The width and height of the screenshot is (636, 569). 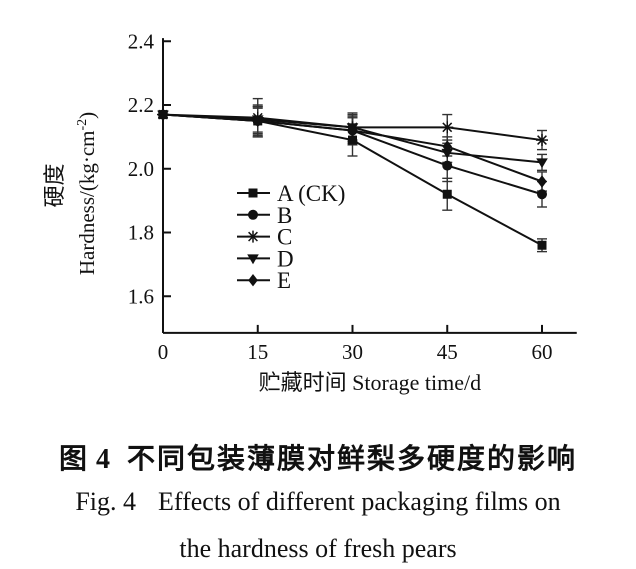 What do you see at coordinates (106, 501) in the screenshot?
I see `caption-en-figure-number: Fig. 4` at bounding box center [106, 501].